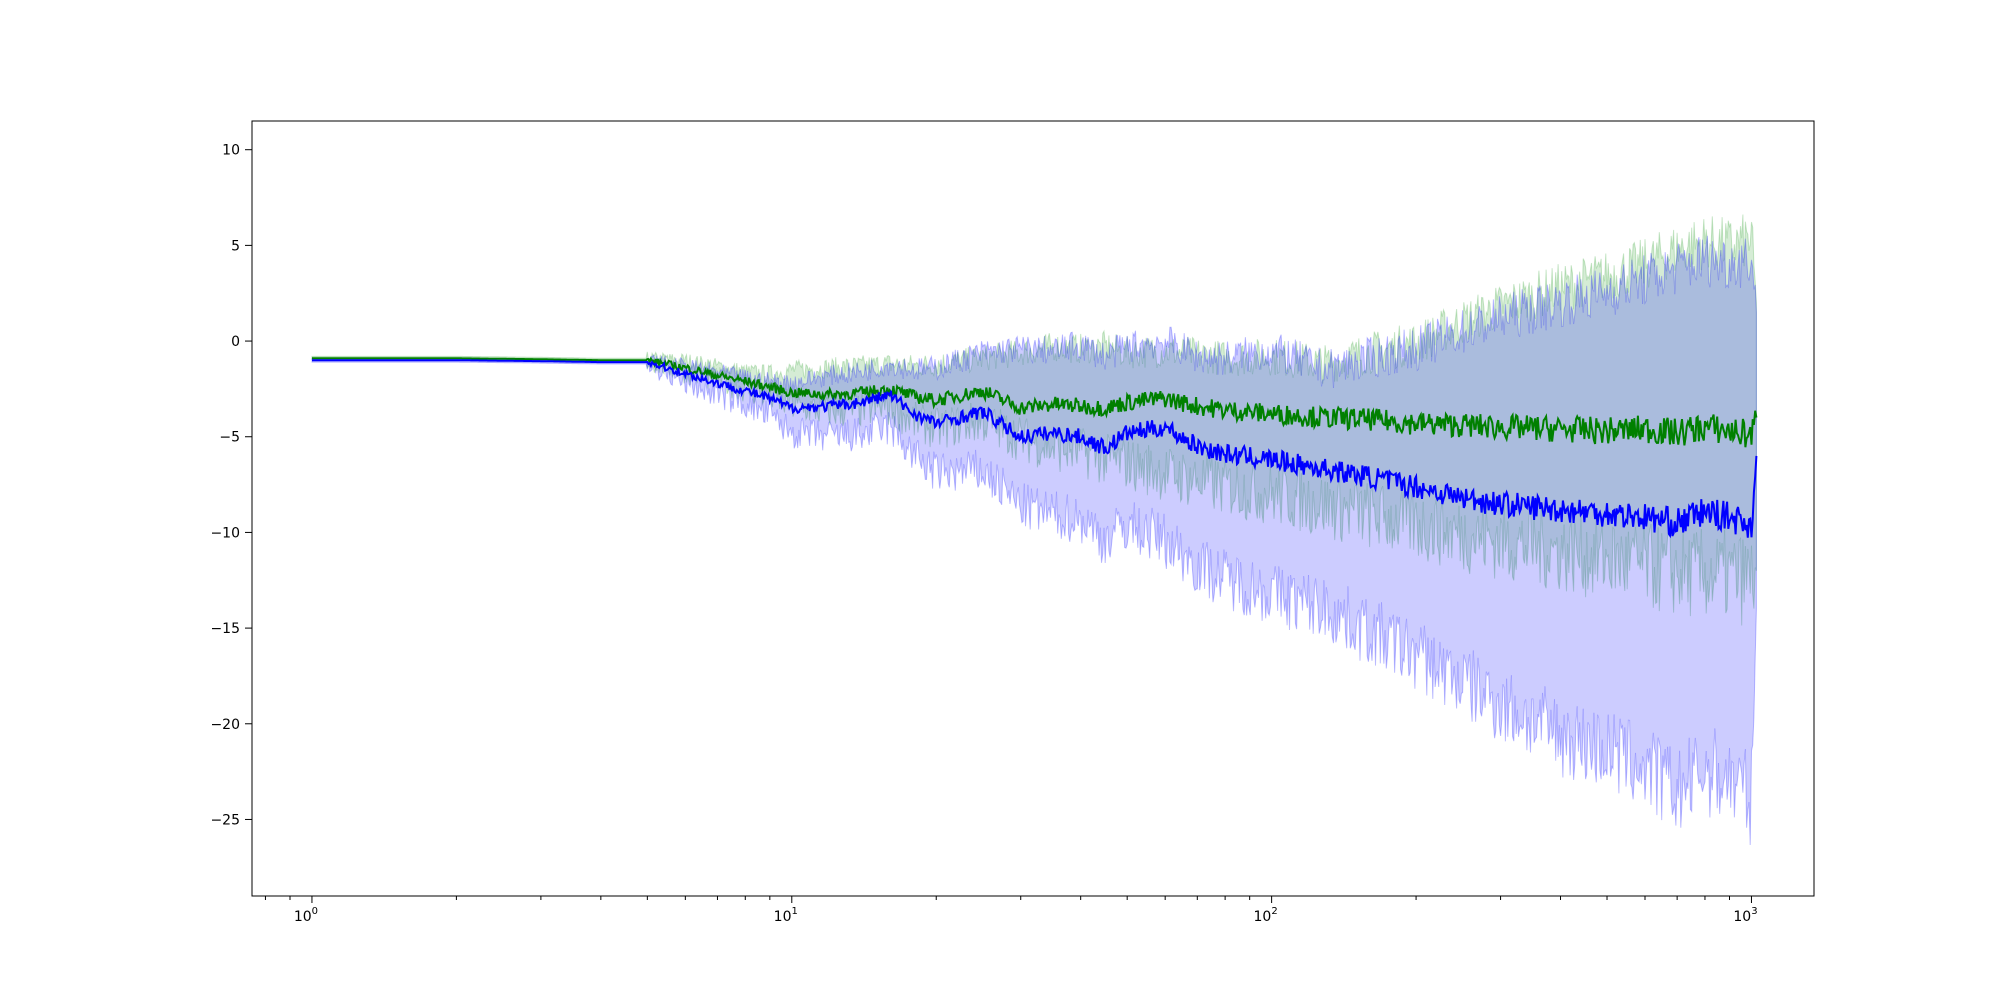 The width and height of the screenshot is (2000, 1000). Describe the element at coordinates (225, 725) in the screenshot. I see `y-tick-label: −20` at that location.